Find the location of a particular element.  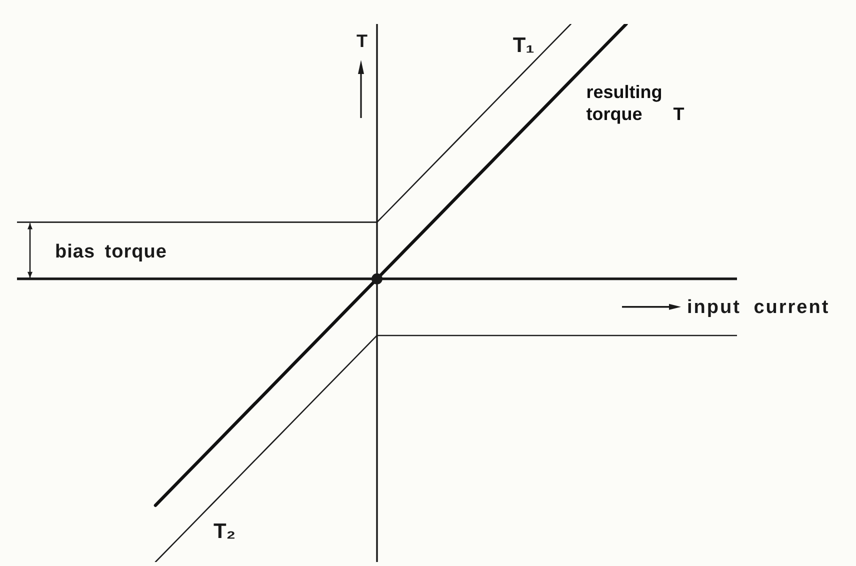

y-axis-title: T is located at coordinates (362, 41).